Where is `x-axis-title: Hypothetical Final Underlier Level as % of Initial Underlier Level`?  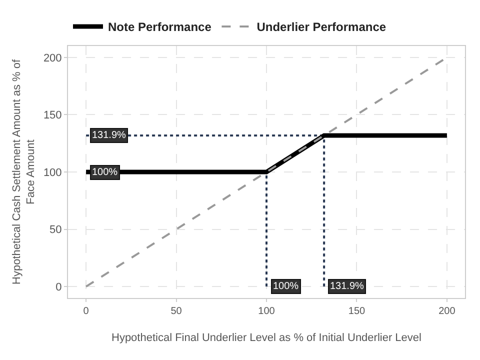 x-axis-title: Hypothetical Final Underlier Level as % of Initial Underlier Level is located at coordinates (267, 338).